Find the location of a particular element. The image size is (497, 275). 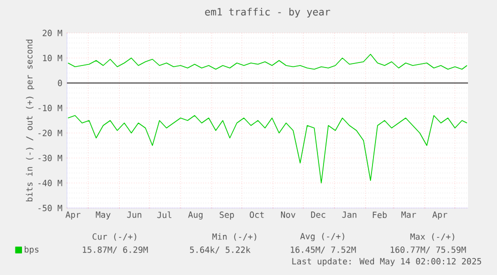

y-tick-label: -20 M is located at coordinates (50, 133).